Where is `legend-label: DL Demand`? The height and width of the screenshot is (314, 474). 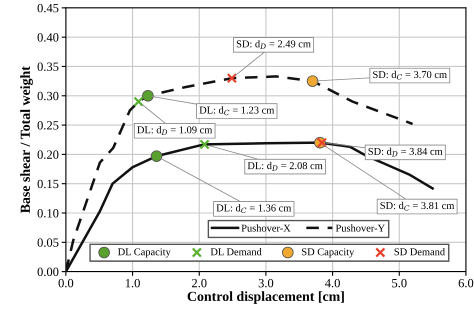
legend-label: DL Demand is located at coordinates (236, 252).